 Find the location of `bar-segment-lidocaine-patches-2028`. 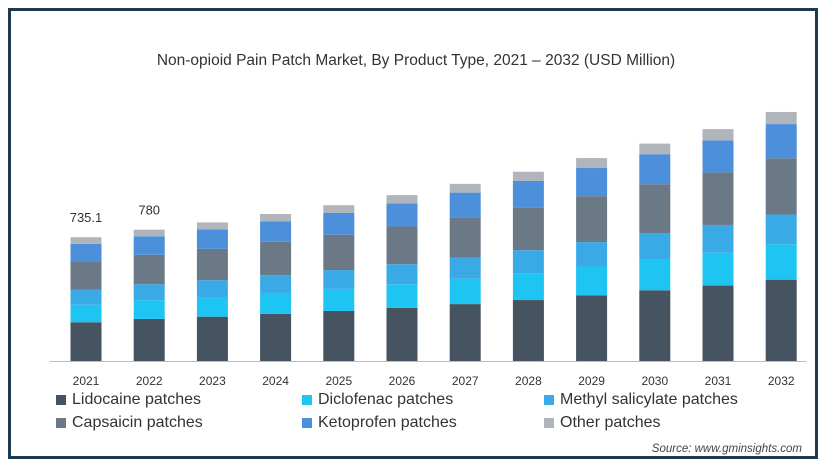

bar-segment-lidocaine-patches-2028 is located at coordinates (528, 330).